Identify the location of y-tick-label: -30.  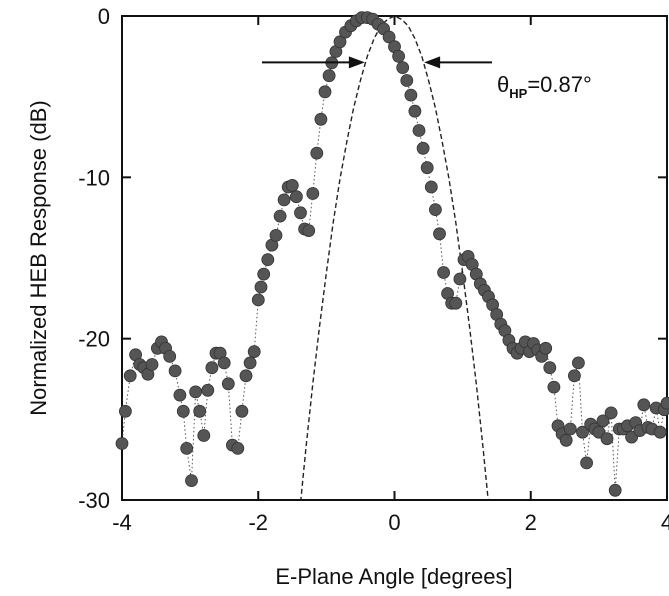
(94, 500).